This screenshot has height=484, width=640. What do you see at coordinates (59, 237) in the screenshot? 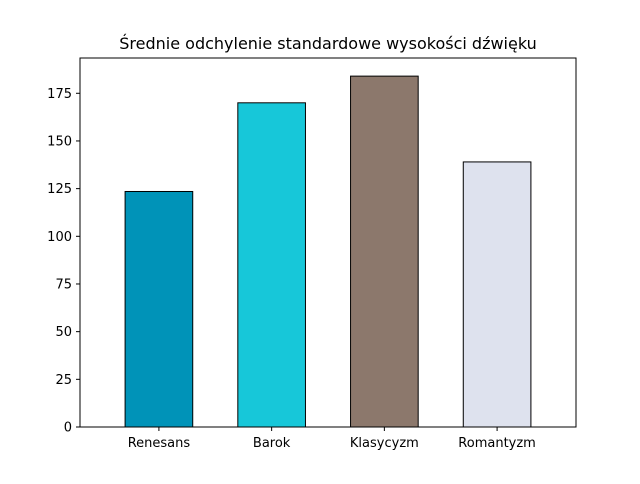
I see `y-tick-label-100: 100` at bounding box center [59, 237].